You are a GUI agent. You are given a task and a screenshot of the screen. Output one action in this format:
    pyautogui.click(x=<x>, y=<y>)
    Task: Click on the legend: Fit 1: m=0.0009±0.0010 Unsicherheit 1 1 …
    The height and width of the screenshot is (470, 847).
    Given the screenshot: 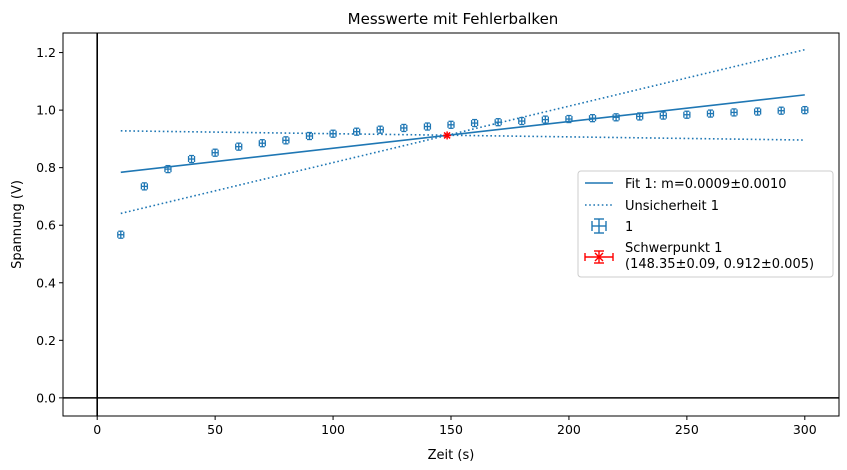 What is the action you would take?
    pyautogui.click(x=705, y=224)
    